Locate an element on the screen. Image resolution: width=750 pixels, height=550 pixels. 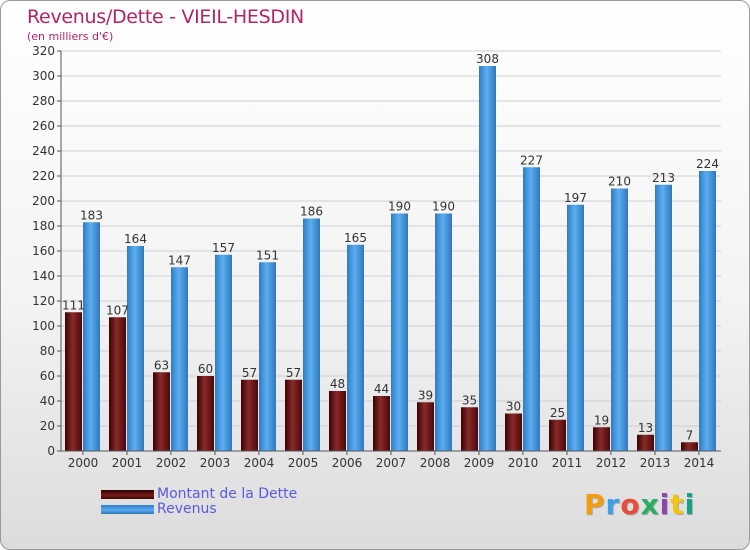
data-label-dette: 25 is located at coordinates (557, 413).